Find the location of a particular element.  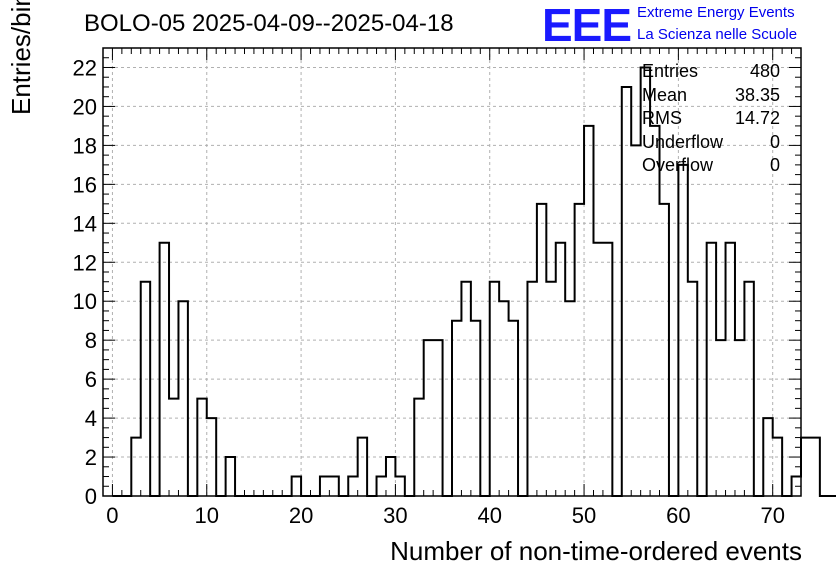

x-axis-label: Number of non-time-ordered events is located at coordinates (596, 551).